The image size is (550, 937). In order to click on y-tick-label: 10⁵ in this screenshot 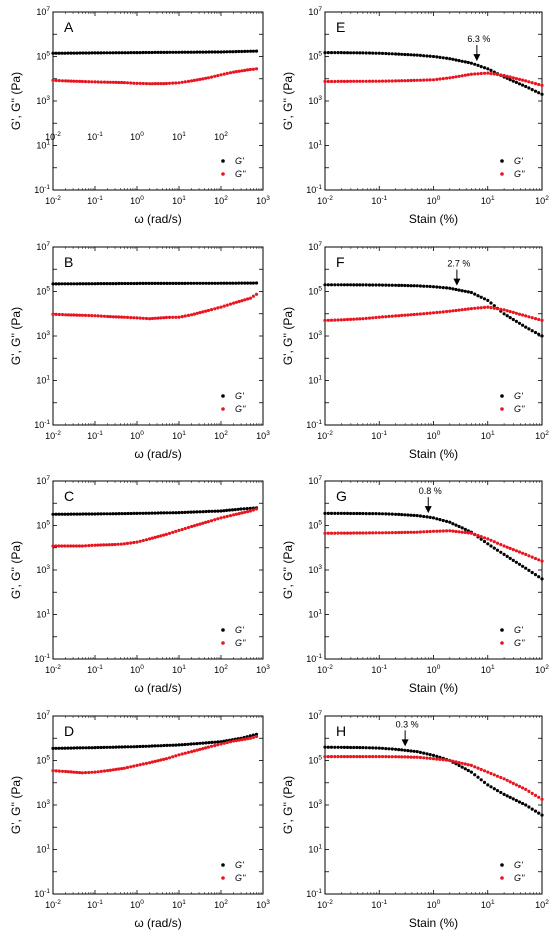, I will do `click(315, 760)`.